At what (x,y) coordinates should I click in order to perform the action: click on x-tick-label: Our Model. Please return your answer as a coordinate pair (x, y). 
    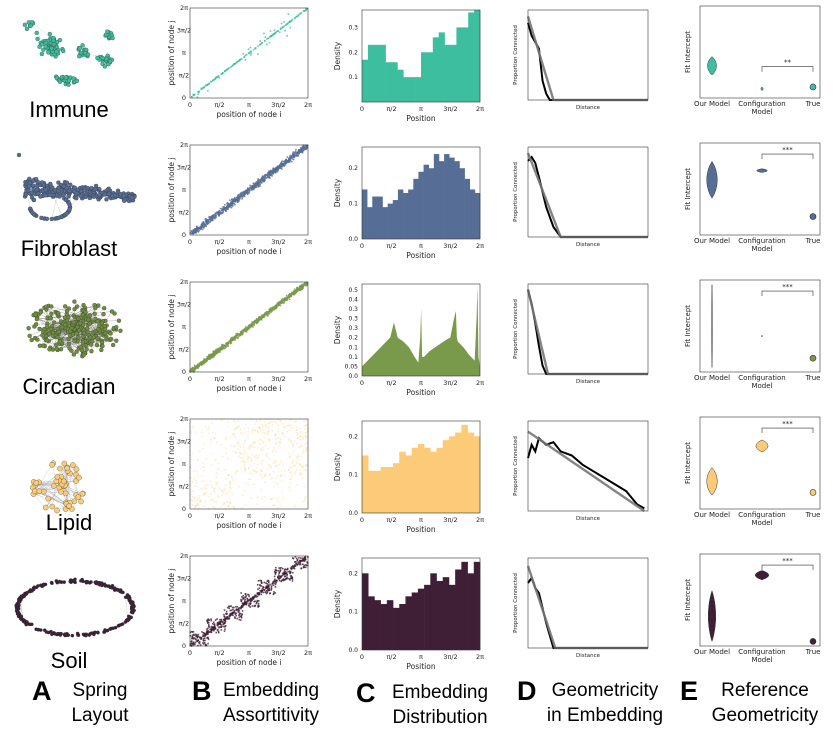
    Looking at the image, I should click on (712, 652).